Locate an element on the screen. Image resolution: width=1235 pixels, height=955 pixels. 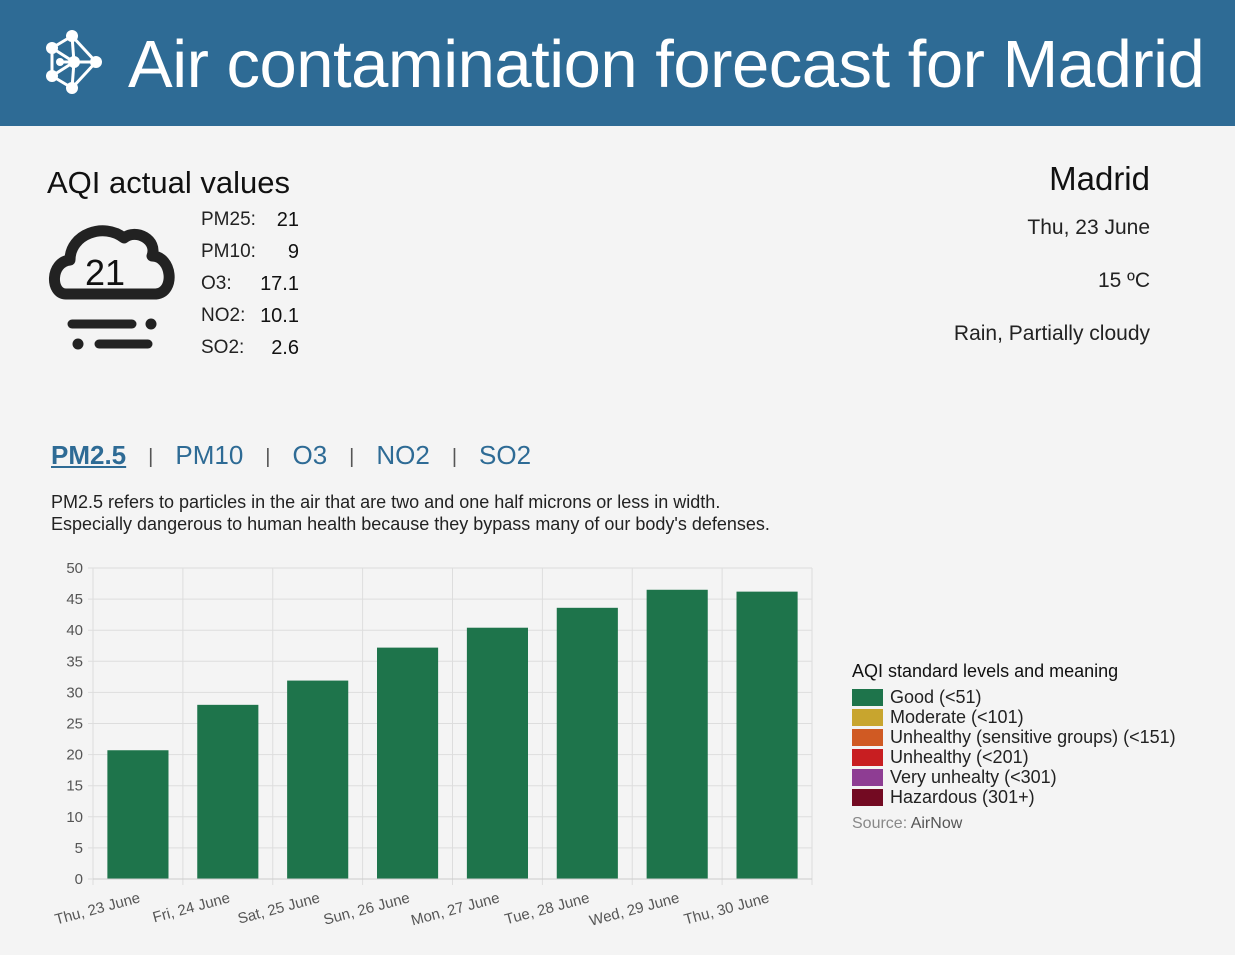
legend-item-unhealthy-sensitive: Unhealthy (sensitive groups) (<151) is located at coordinates (1014, 737).